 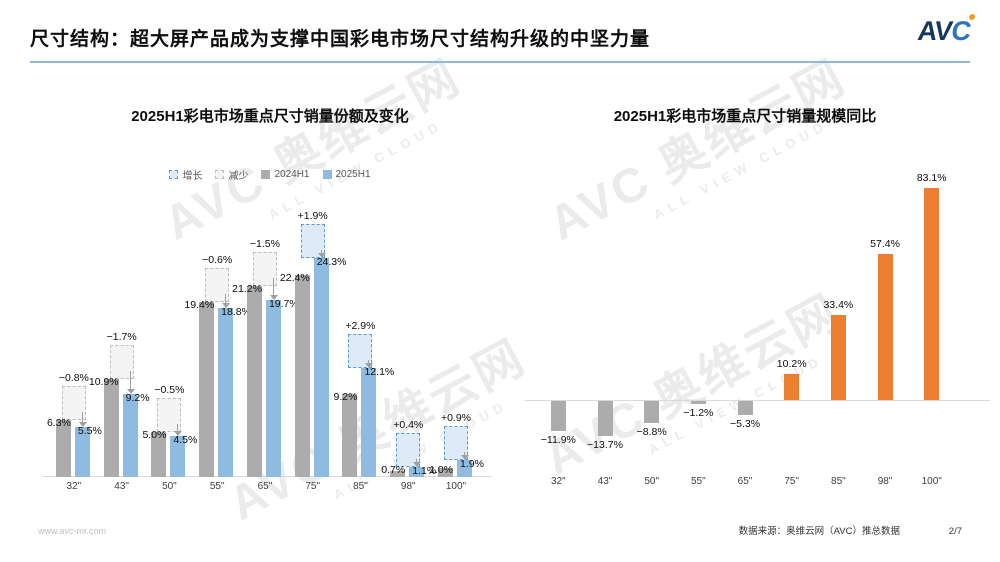 I want to click on legend-item-2024h1: 2024H1, so click(x=285, y=174).